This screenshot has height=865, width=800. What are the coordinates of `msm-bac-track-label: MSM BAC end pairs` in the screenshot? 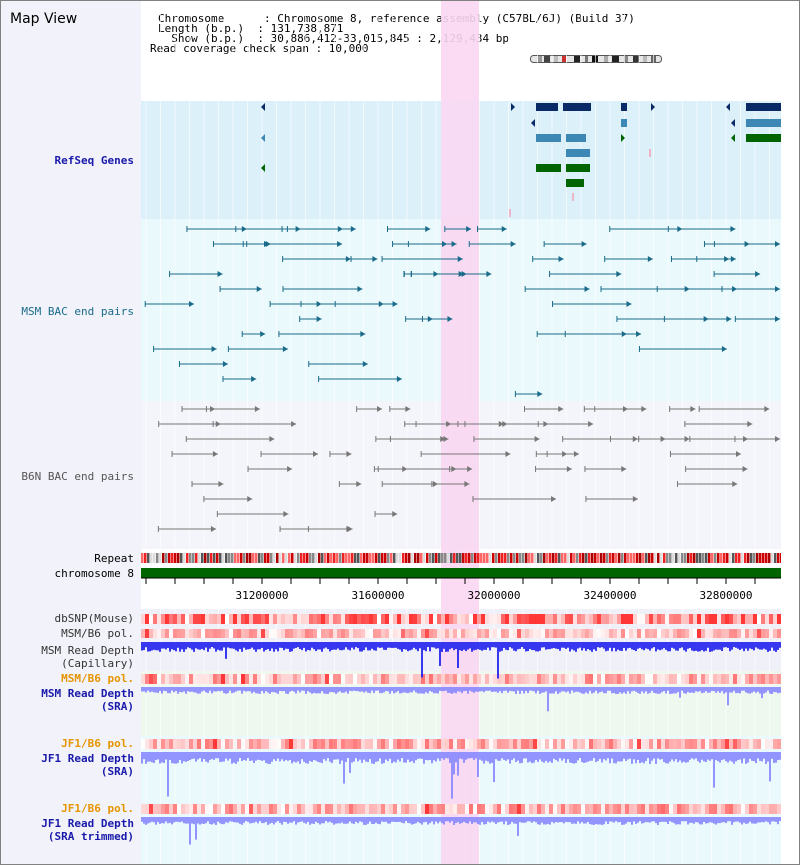 It's located at (77, 311).